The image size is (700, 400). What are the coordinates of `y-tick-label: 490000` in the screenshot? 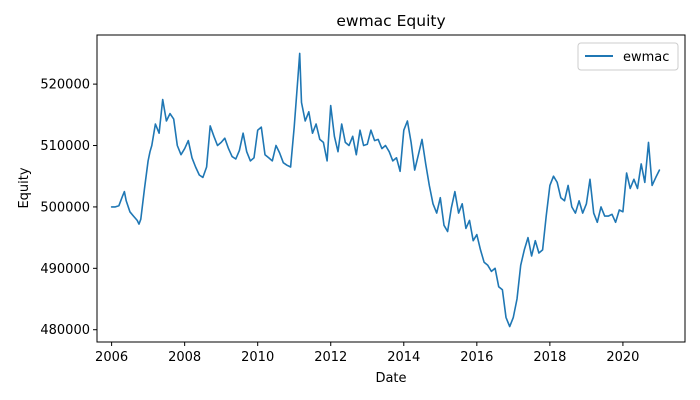 It's located at (65, 269).